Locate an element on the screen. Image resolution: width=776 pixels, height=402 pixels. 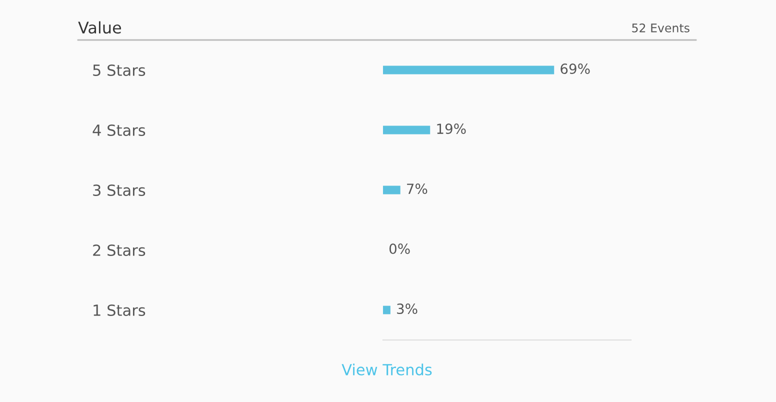
data-label: 7% is located at coordinates (417, 189).